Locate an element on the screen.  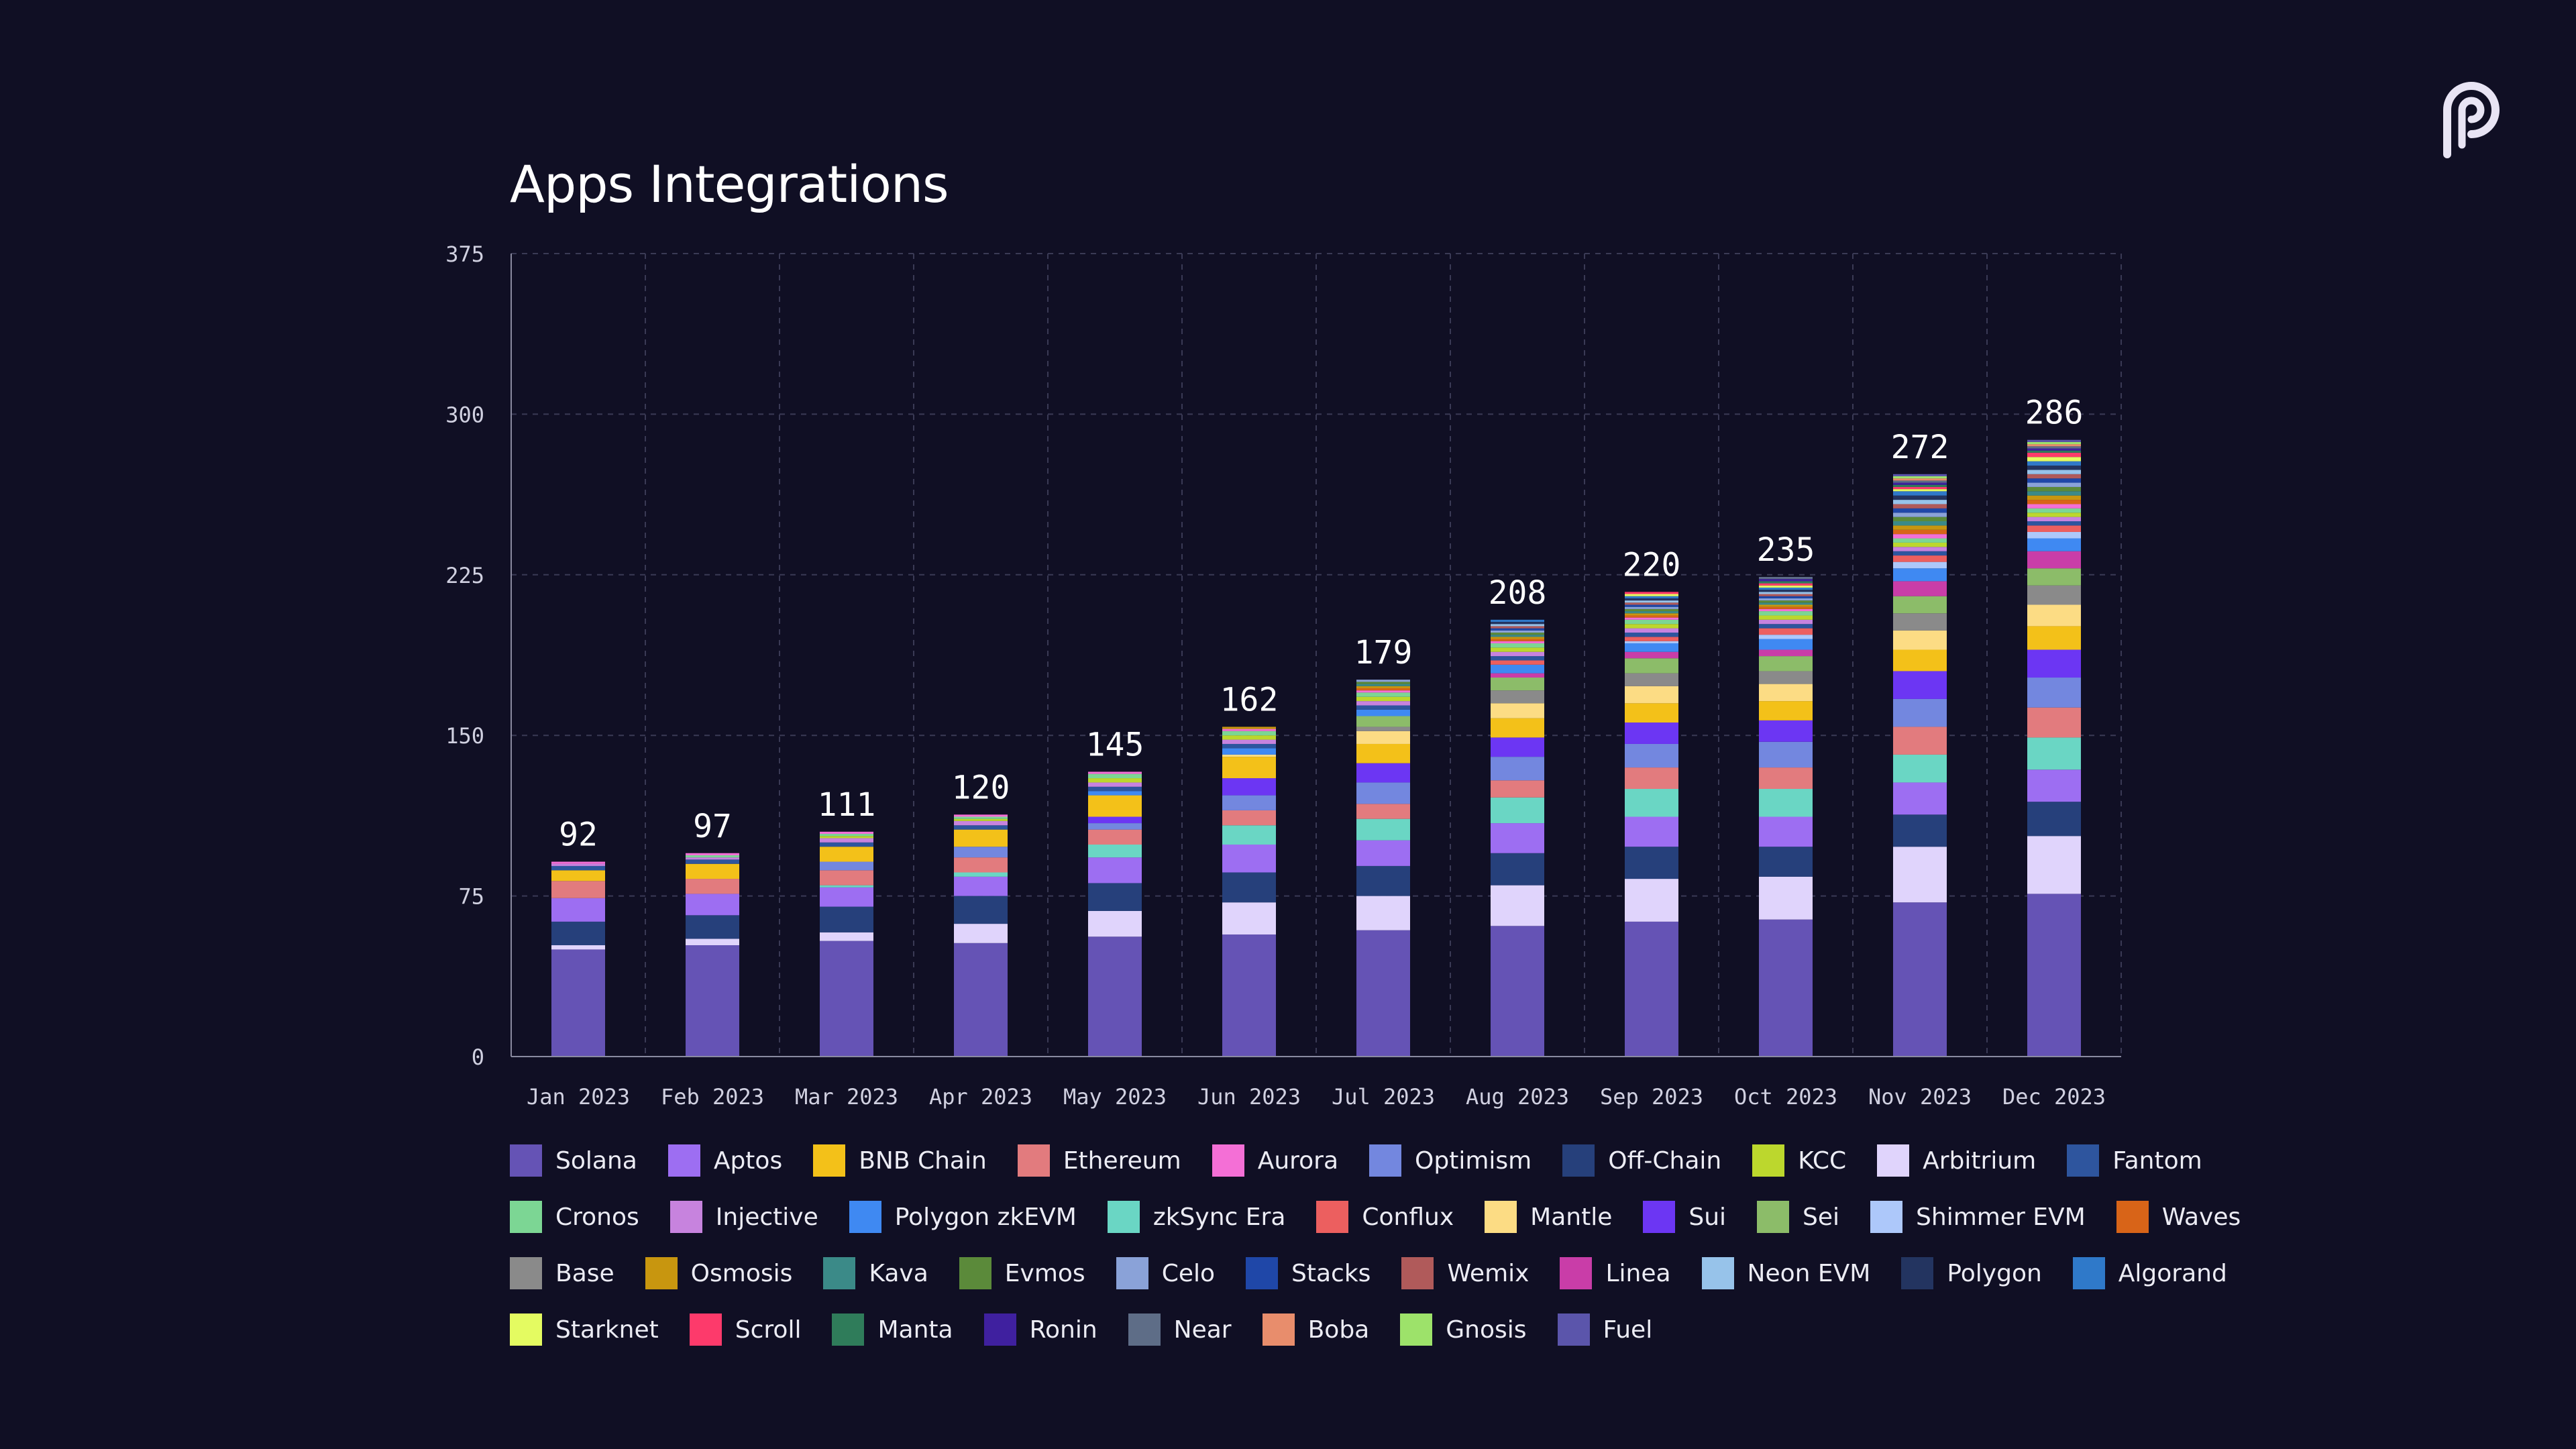
legend-item: Ronin is located at coordinates (1040, 1329).